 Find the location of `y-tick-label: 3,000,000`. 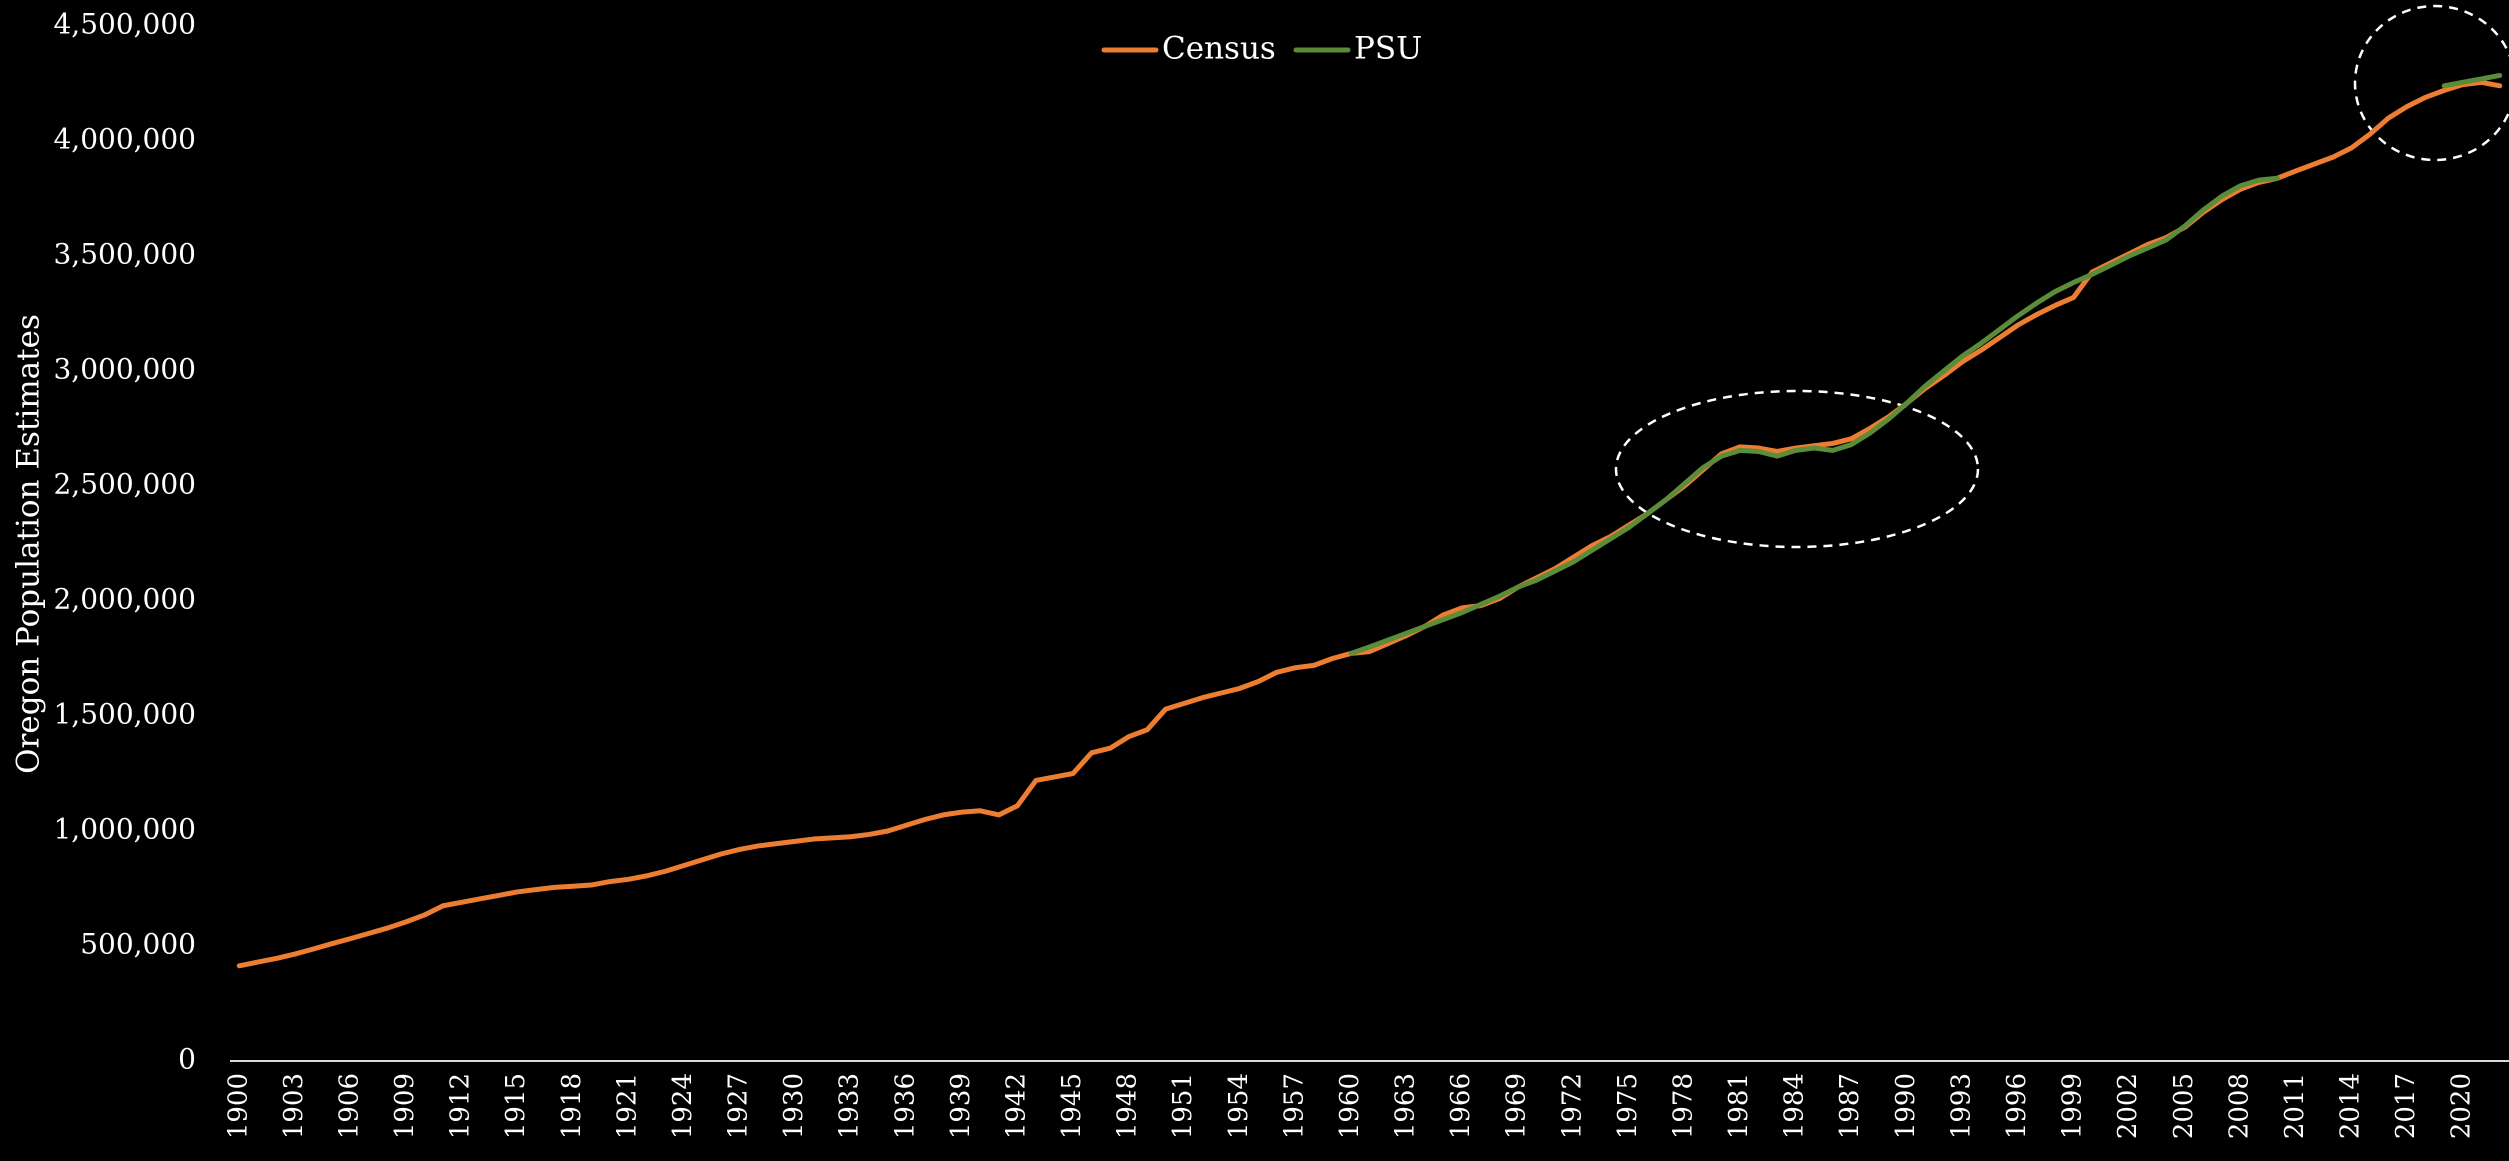

y-tick-label: 3,000,000 is located at coordinates (124, 369).